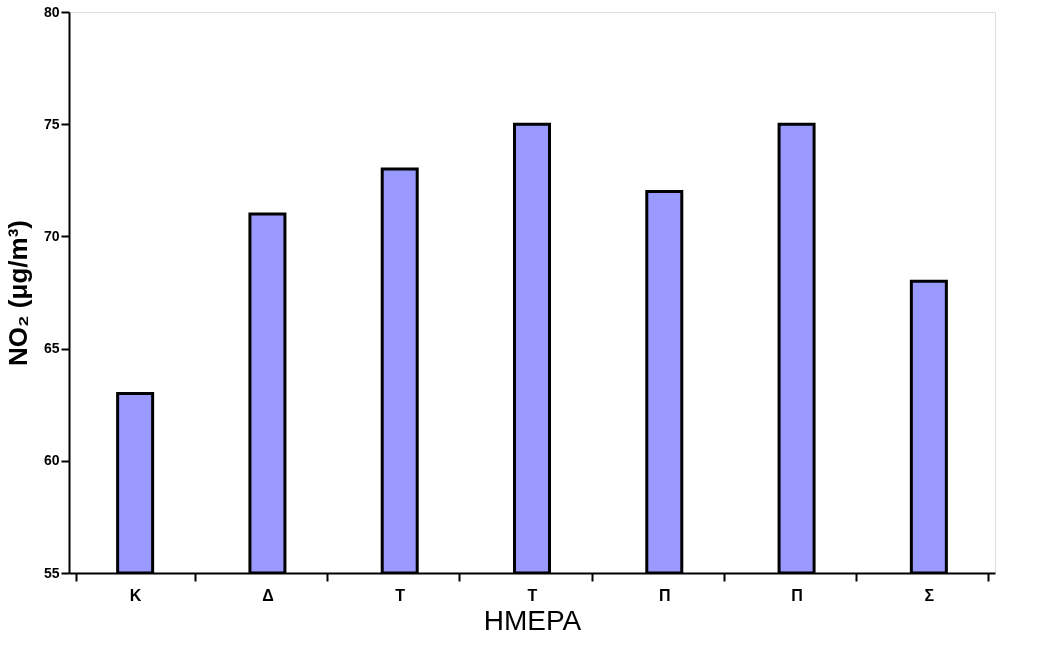  What do you see at coordinates (17, 293) in the screenshot?
I see `y-axis-title: NO₂ (μg/m³)` at bounding box center [17, 293].